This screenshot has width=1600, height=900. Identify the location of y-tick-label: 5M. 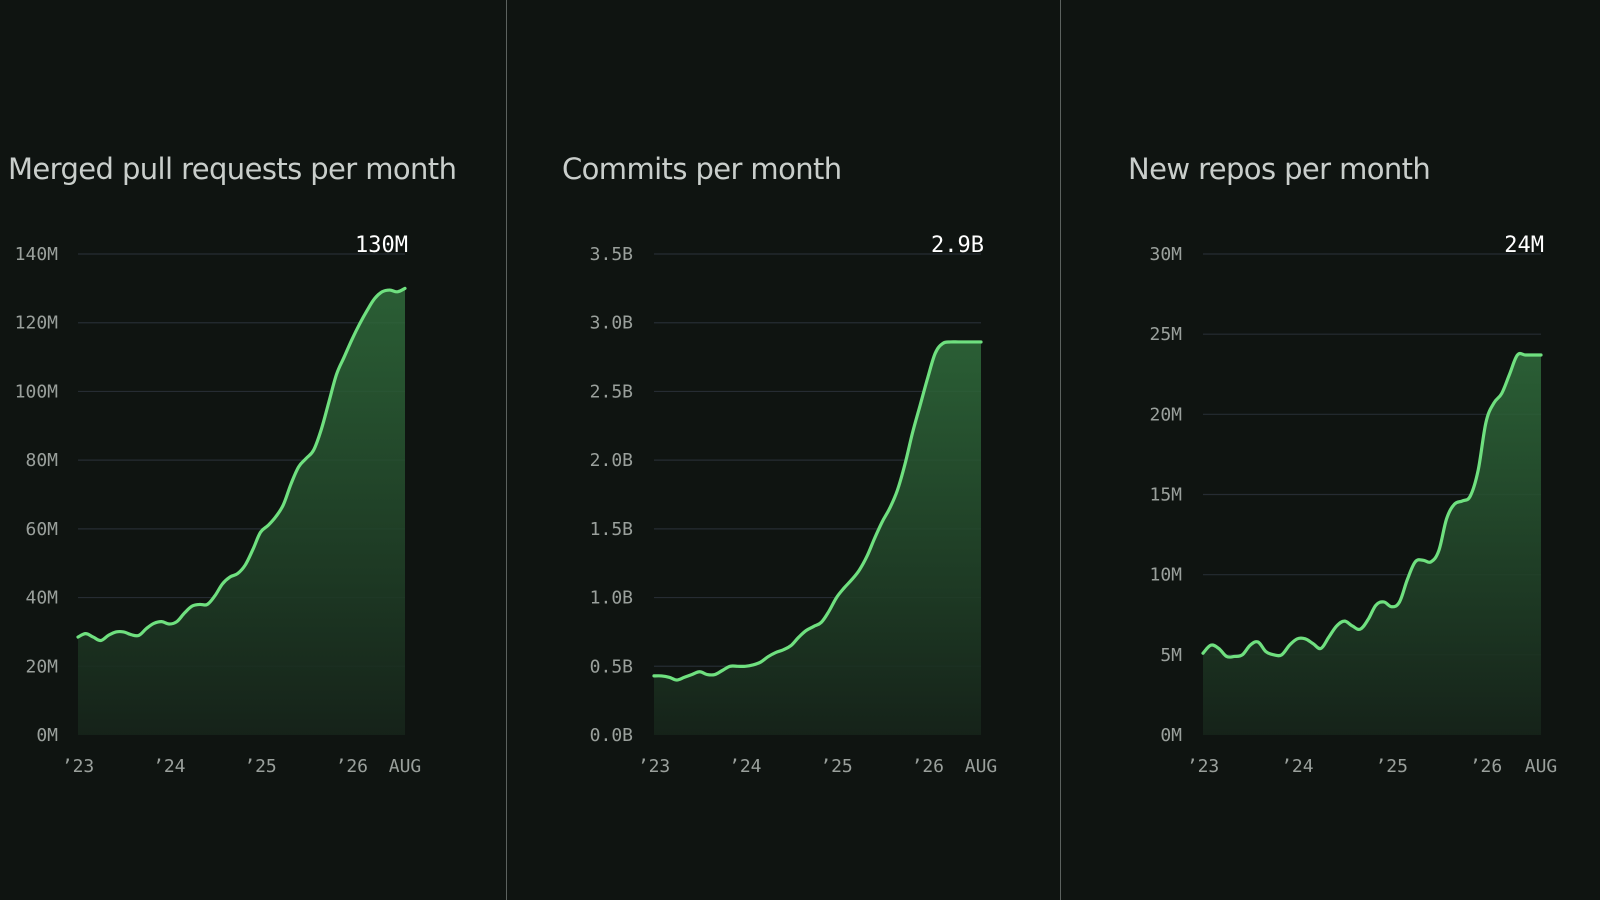
(1171, 655).